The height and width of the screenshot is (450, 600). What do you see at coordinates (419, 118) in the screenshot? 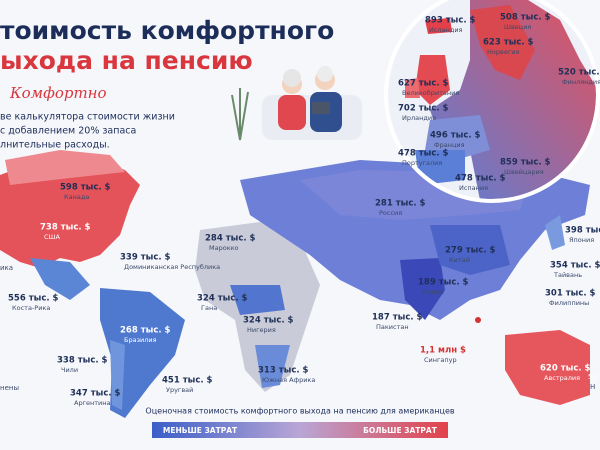
I see `country-name: Ирландия` at bounding box center [419, 118].